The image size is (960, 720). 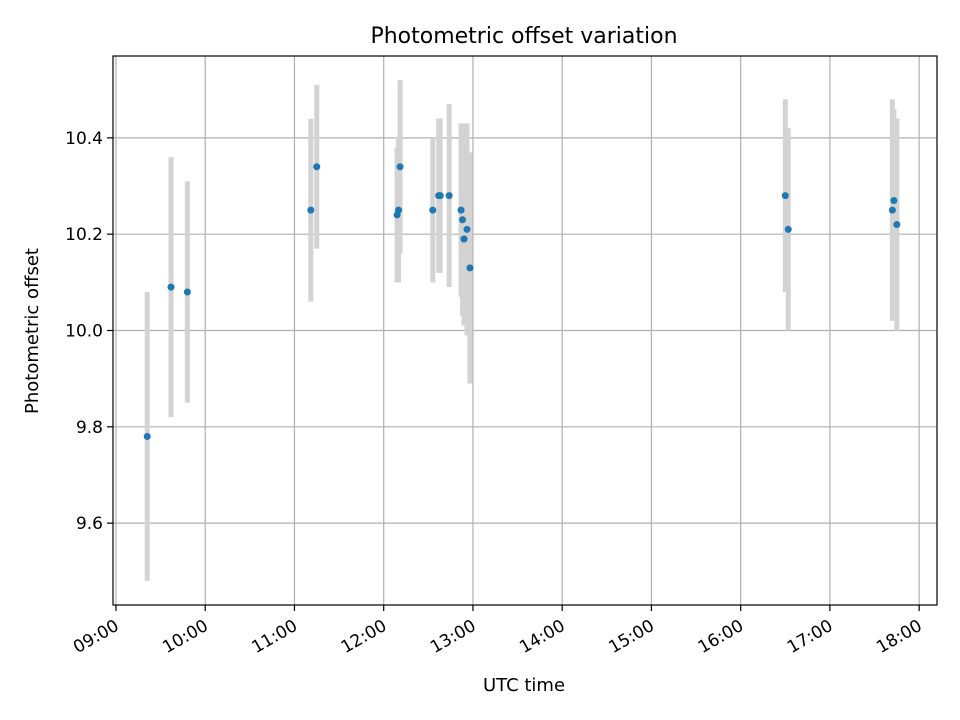 I want to click on y-tick-label: 10.4, so click(x=84, y=139).